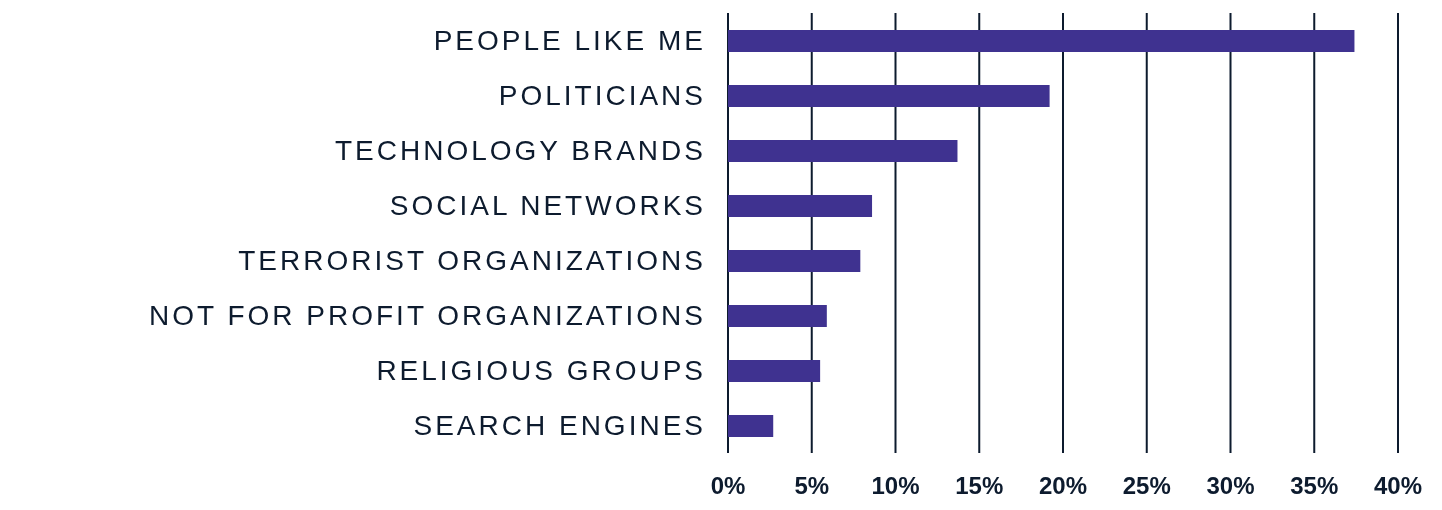  Describe the element at coordinates (602, 96) in the screenshot. I see `y-tick-label: POLITICIANS` at that location.